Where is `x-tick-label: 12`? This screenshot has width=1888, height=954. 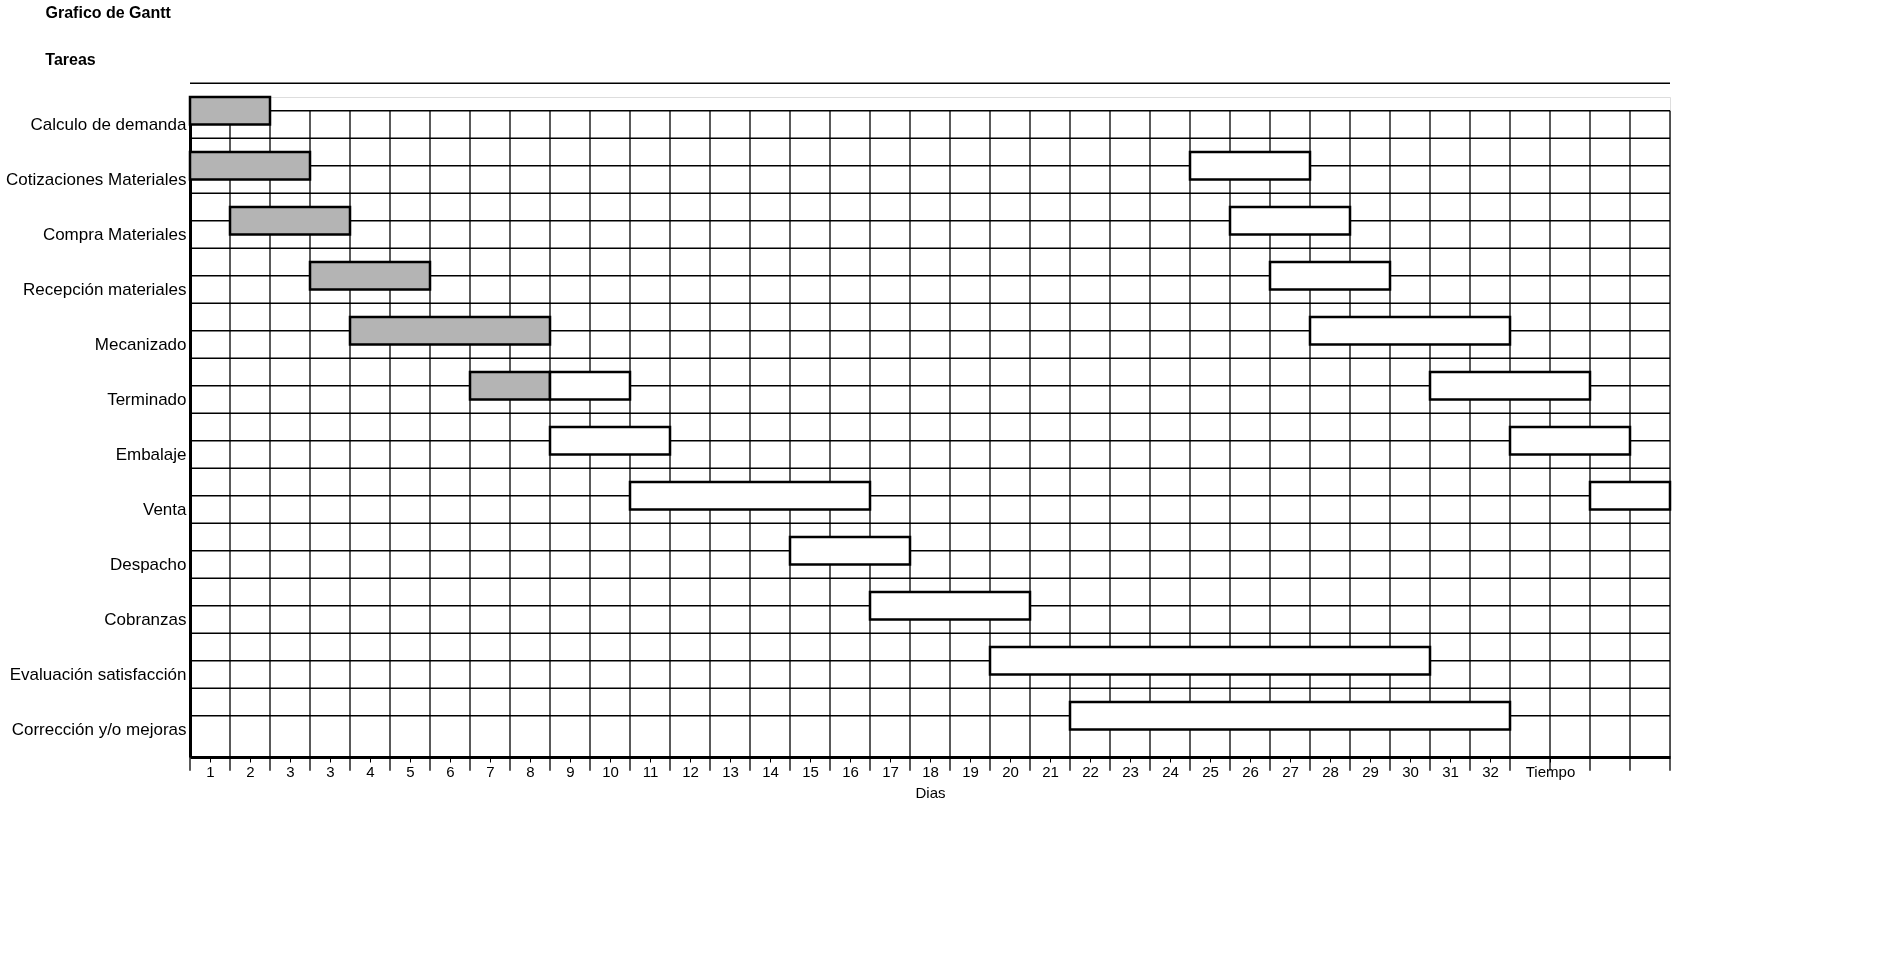 x-tick-label: 12 is located at coordinates (690, 771).